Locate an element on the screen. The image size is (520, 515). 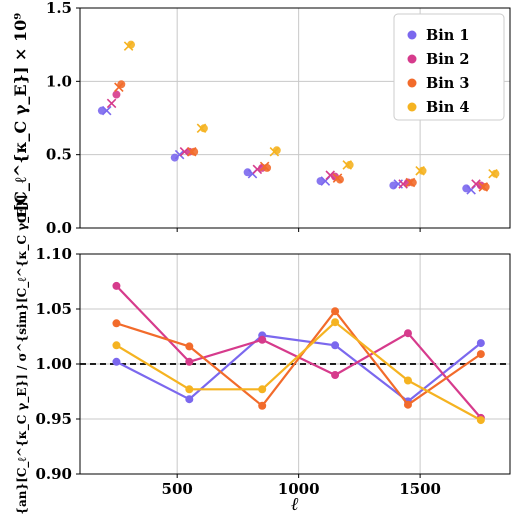
legend-box is located at coordinates (449, 67).